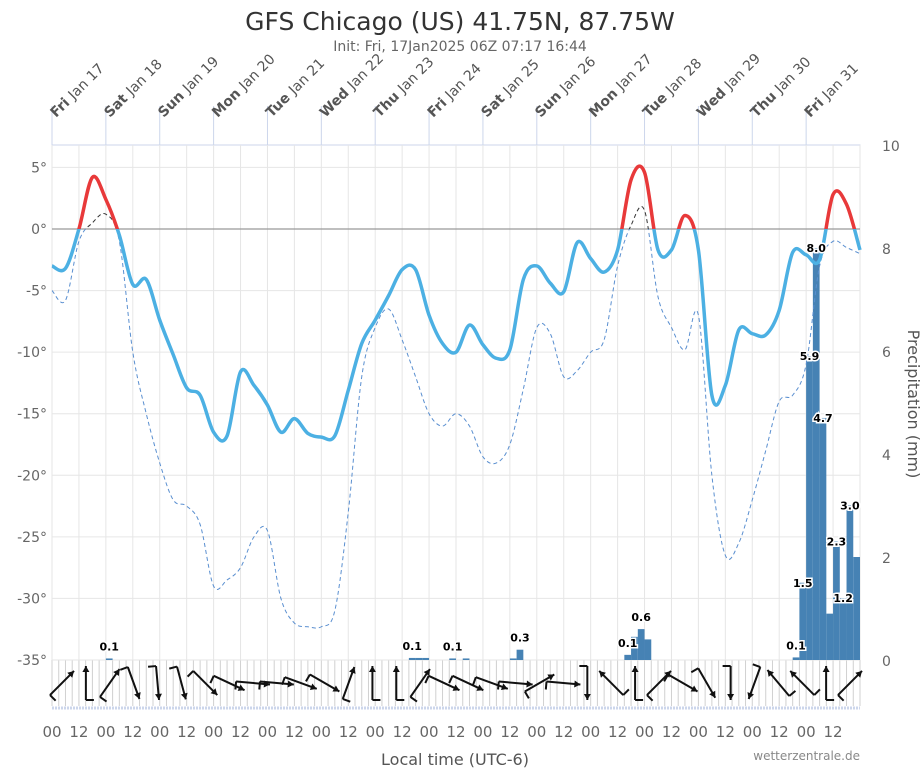  What do you see at coordinates (39, 230) in the screenshot?
I see `y-tick-label: 0°` at bounding box center [39, 230].